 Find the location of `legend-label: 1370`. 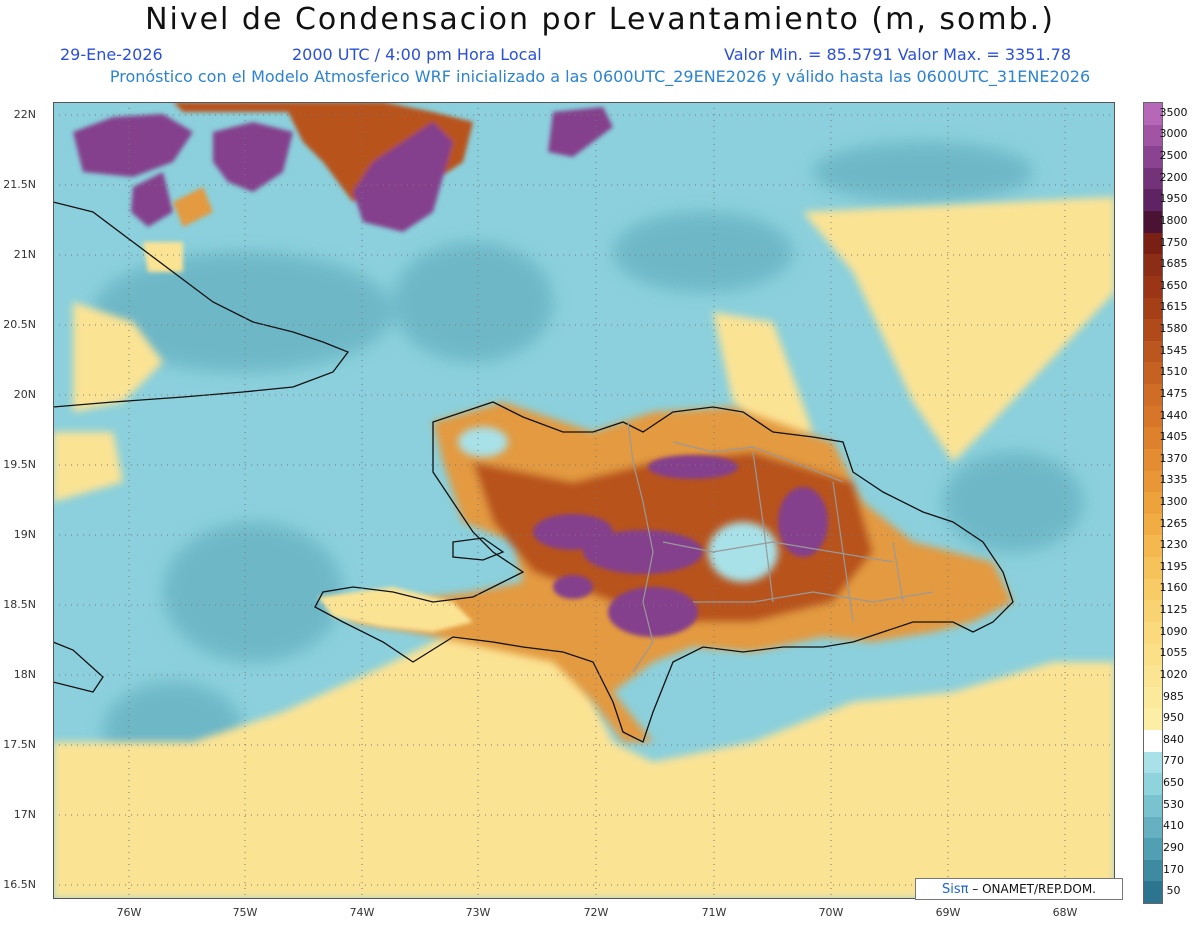

legend-label: 1370 is located at coordinates (1173, 458).